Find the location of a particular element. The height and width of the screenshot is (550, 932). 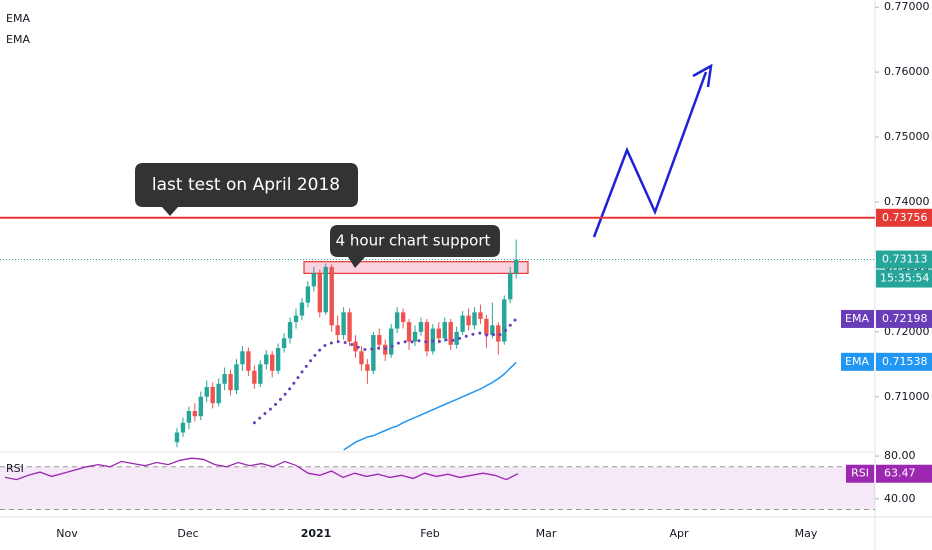

countdown: 15:35:54 is located at coordinates (904, 278).